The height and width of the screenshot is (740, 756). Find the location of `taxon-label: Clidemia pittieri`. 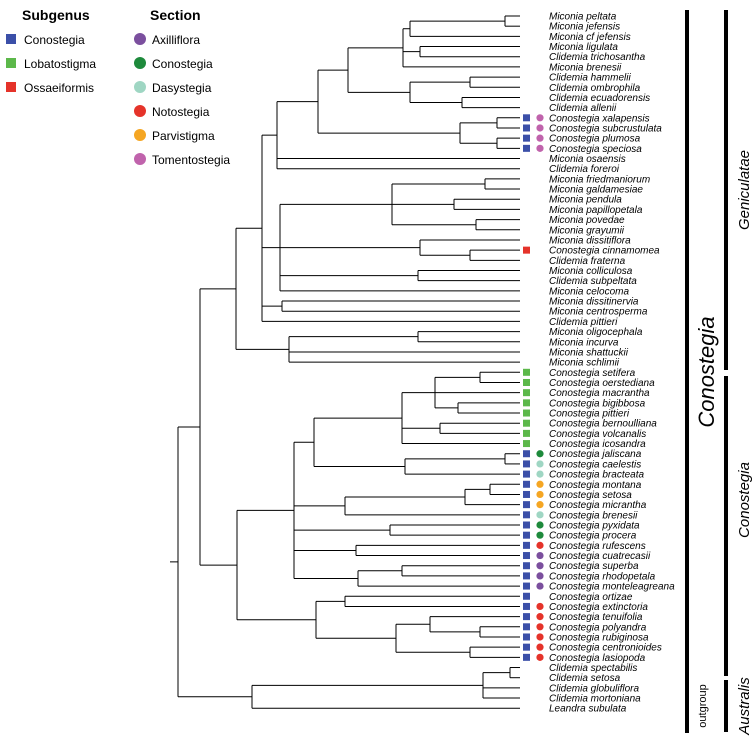

taxon-label: Clidemia pittieri is located at coordinates (583, 322).